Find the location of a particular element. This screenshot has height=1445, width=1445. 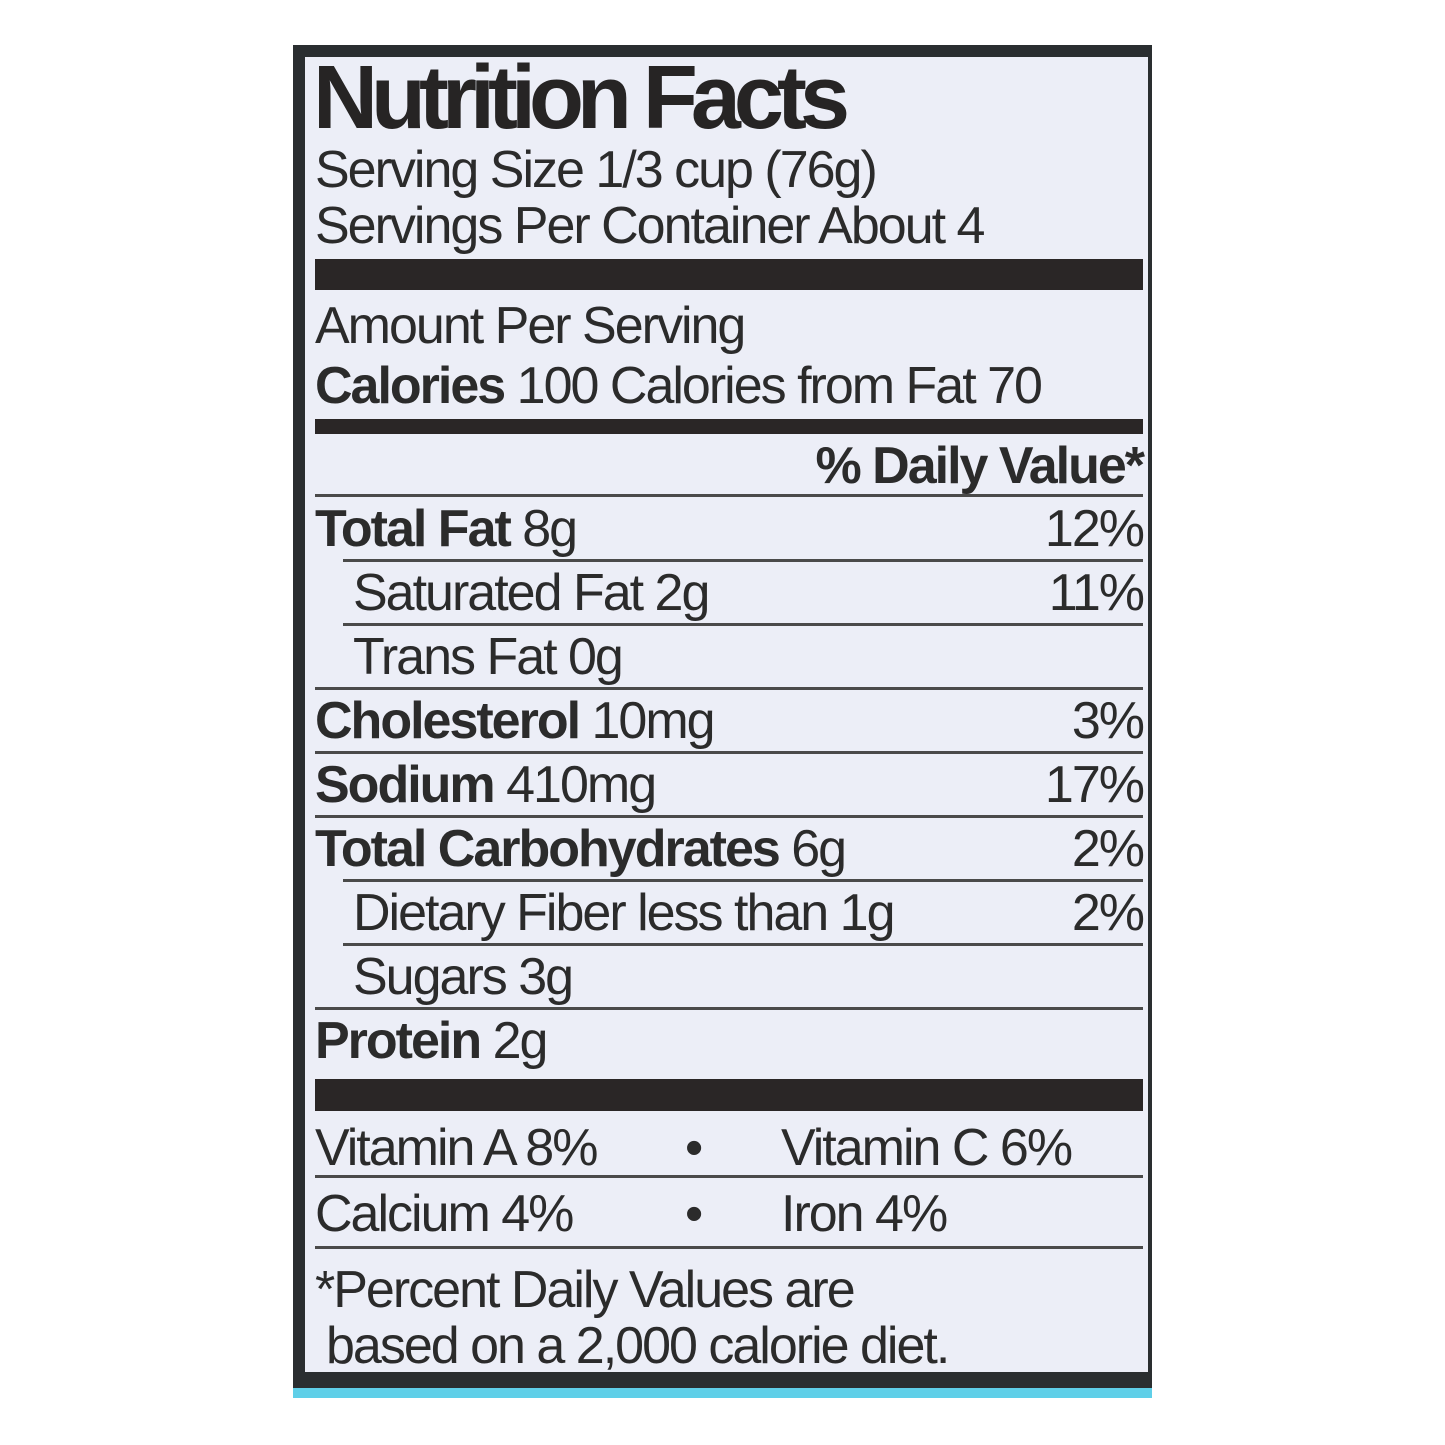

nutrient-label: Cholesterol is located at coordinates (448, 721).